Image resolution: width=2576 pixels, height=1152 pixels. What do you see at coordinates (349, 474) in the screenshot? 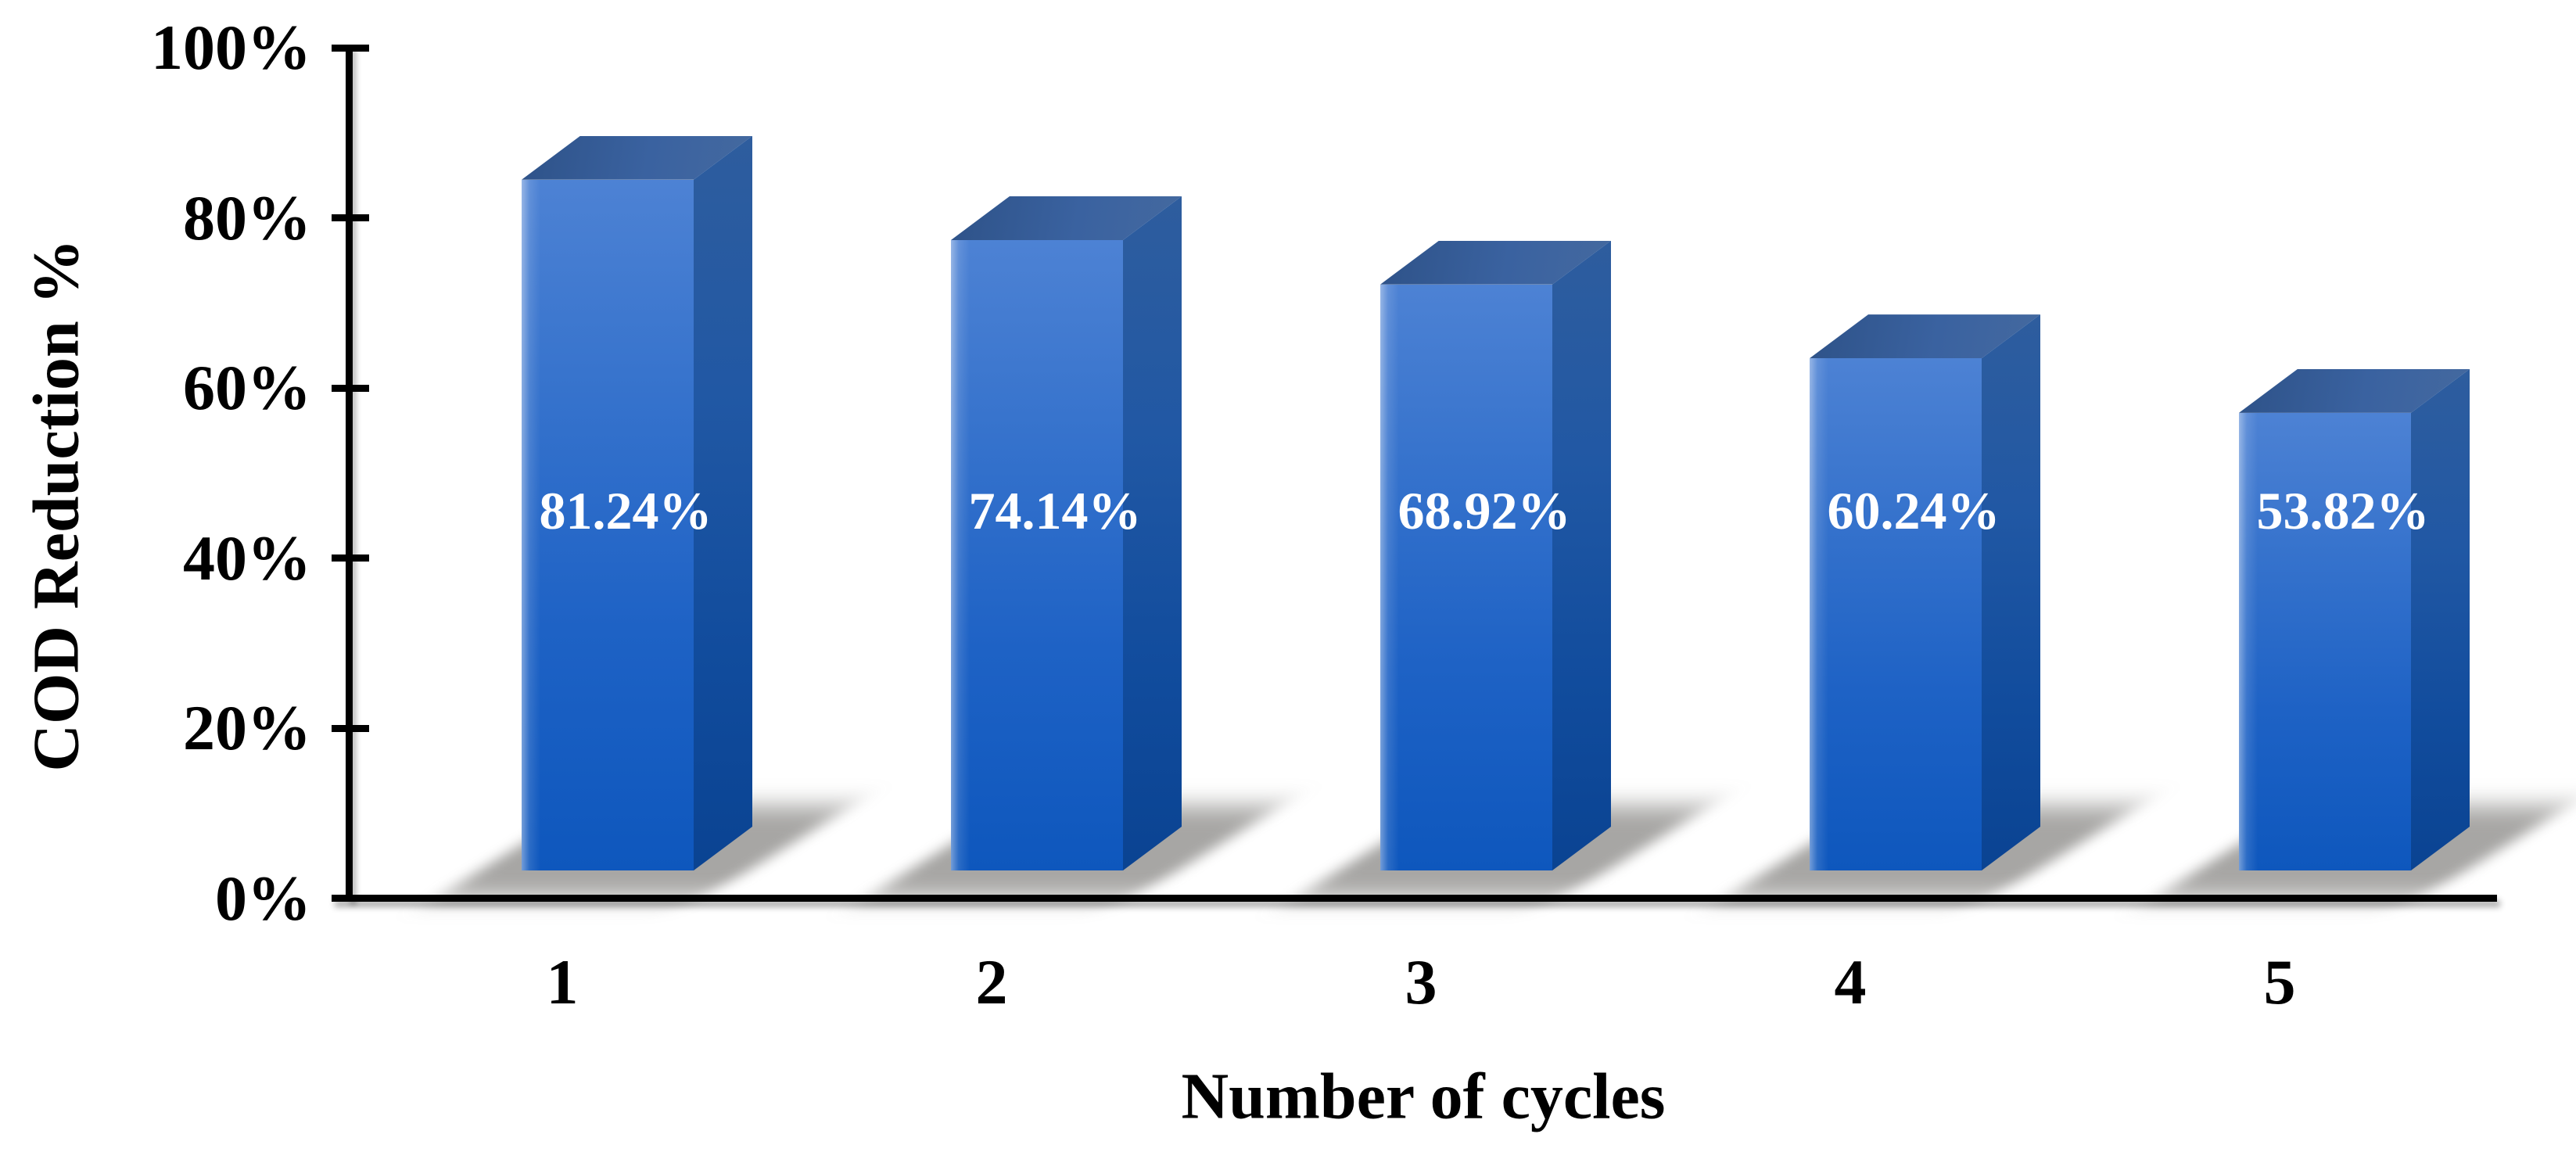
I see `y-axis-line` at bounding box center [349, 474].